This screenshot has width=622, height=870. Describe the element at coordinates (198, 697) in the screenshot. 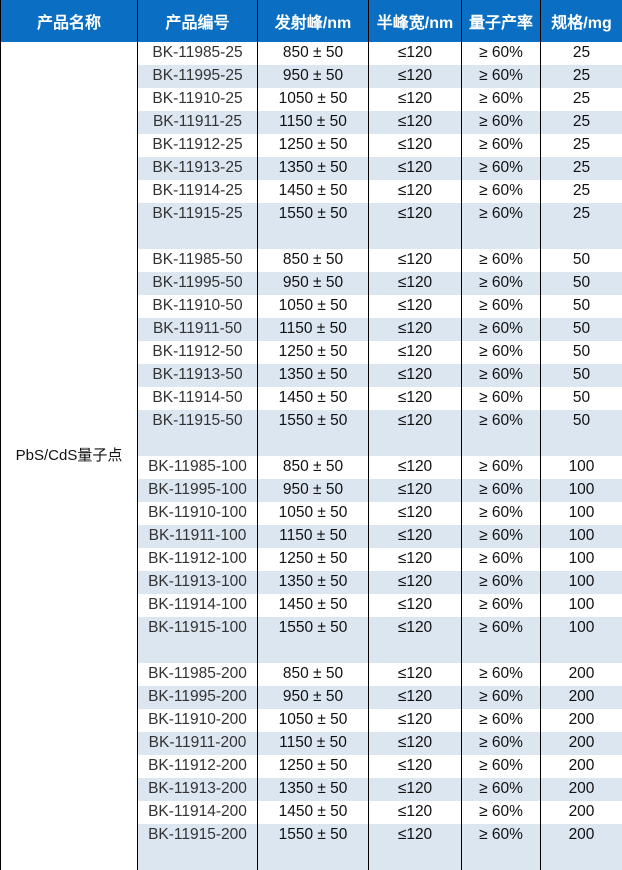

I see `code-cell: BK-11995-200` at that location.